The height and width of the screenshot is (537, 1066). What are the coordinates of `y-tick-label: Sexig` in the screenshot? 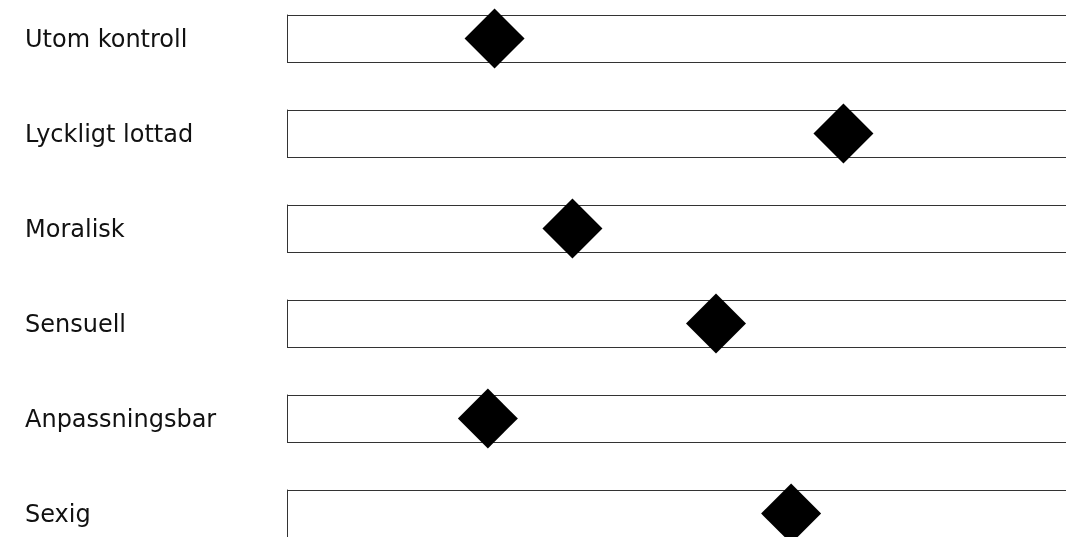 It's located at (58, 513).